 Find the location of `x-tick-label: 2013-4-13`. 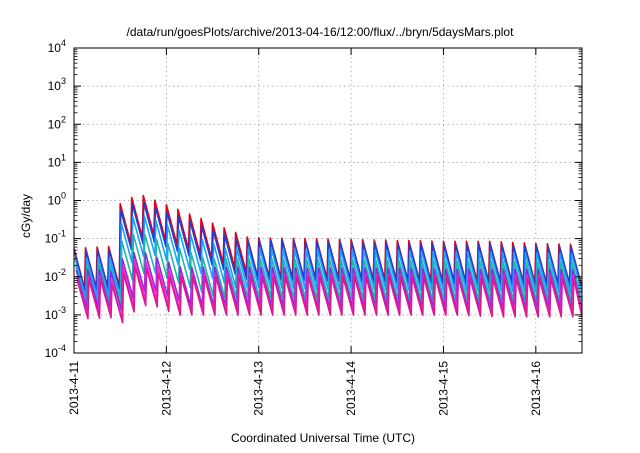

x-tick-label: 2013-4-13 is located at coordinates (259, 388).